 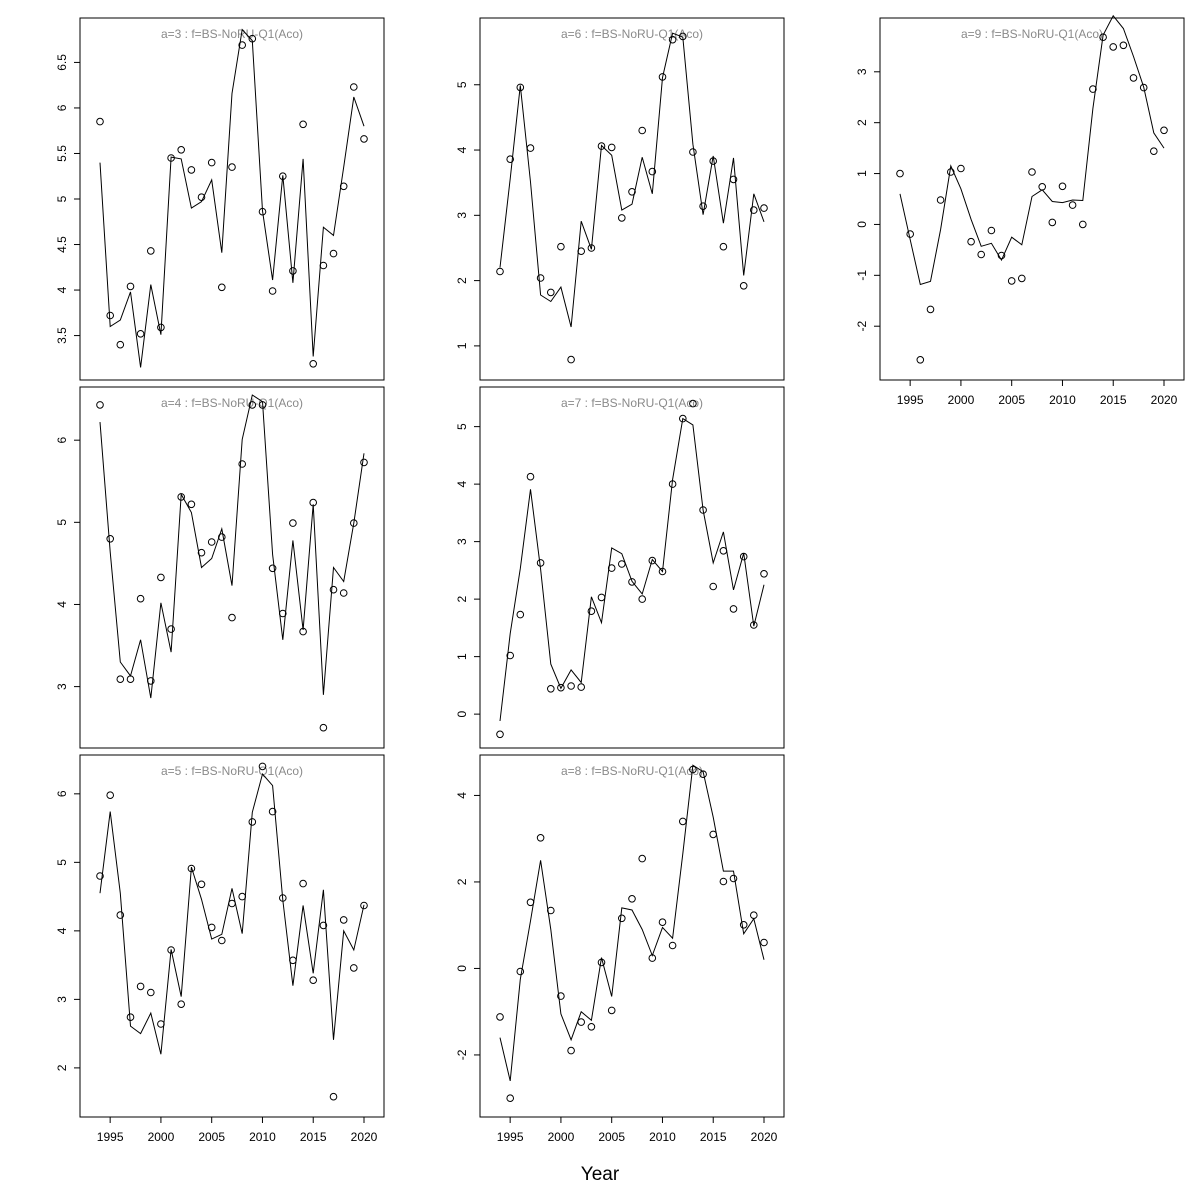 What do you see at coordinates (1113, 400) in the screenshot?
I see `x-tick-label: 2015` at bounding box center [1113, 400].